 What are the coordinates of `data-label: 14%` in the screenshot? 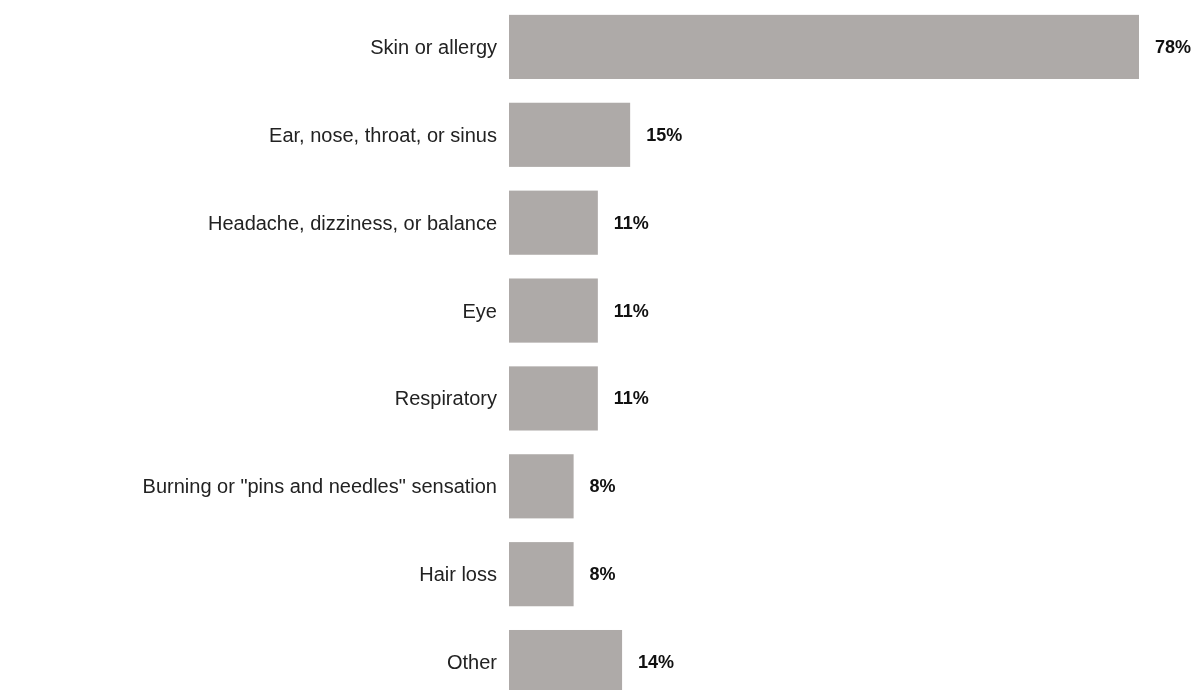 It's located at (656, 662).